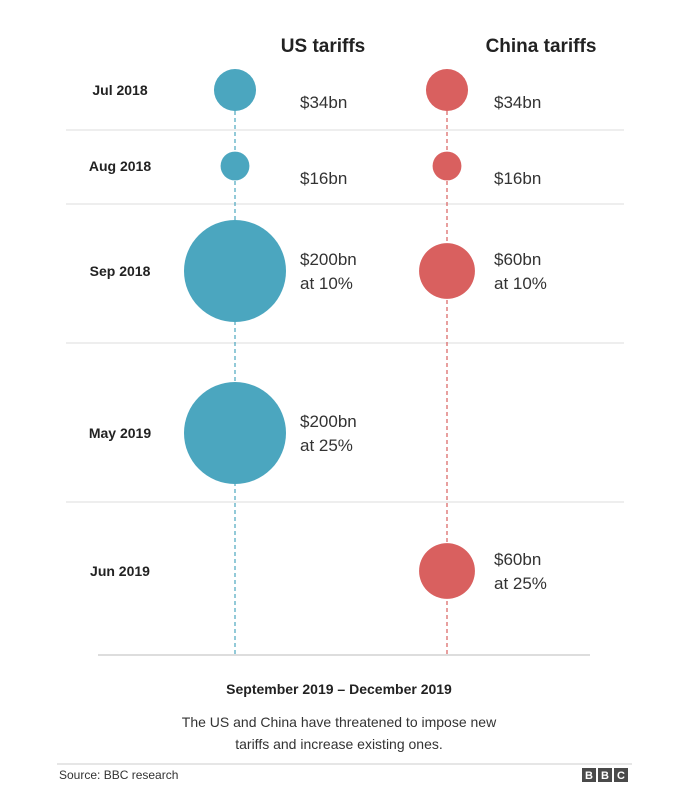 The image size is (675, 803). Describe the element at coordinates (541, 46) in the screenshot. I see `china-column-header: China tariffs` at that location.